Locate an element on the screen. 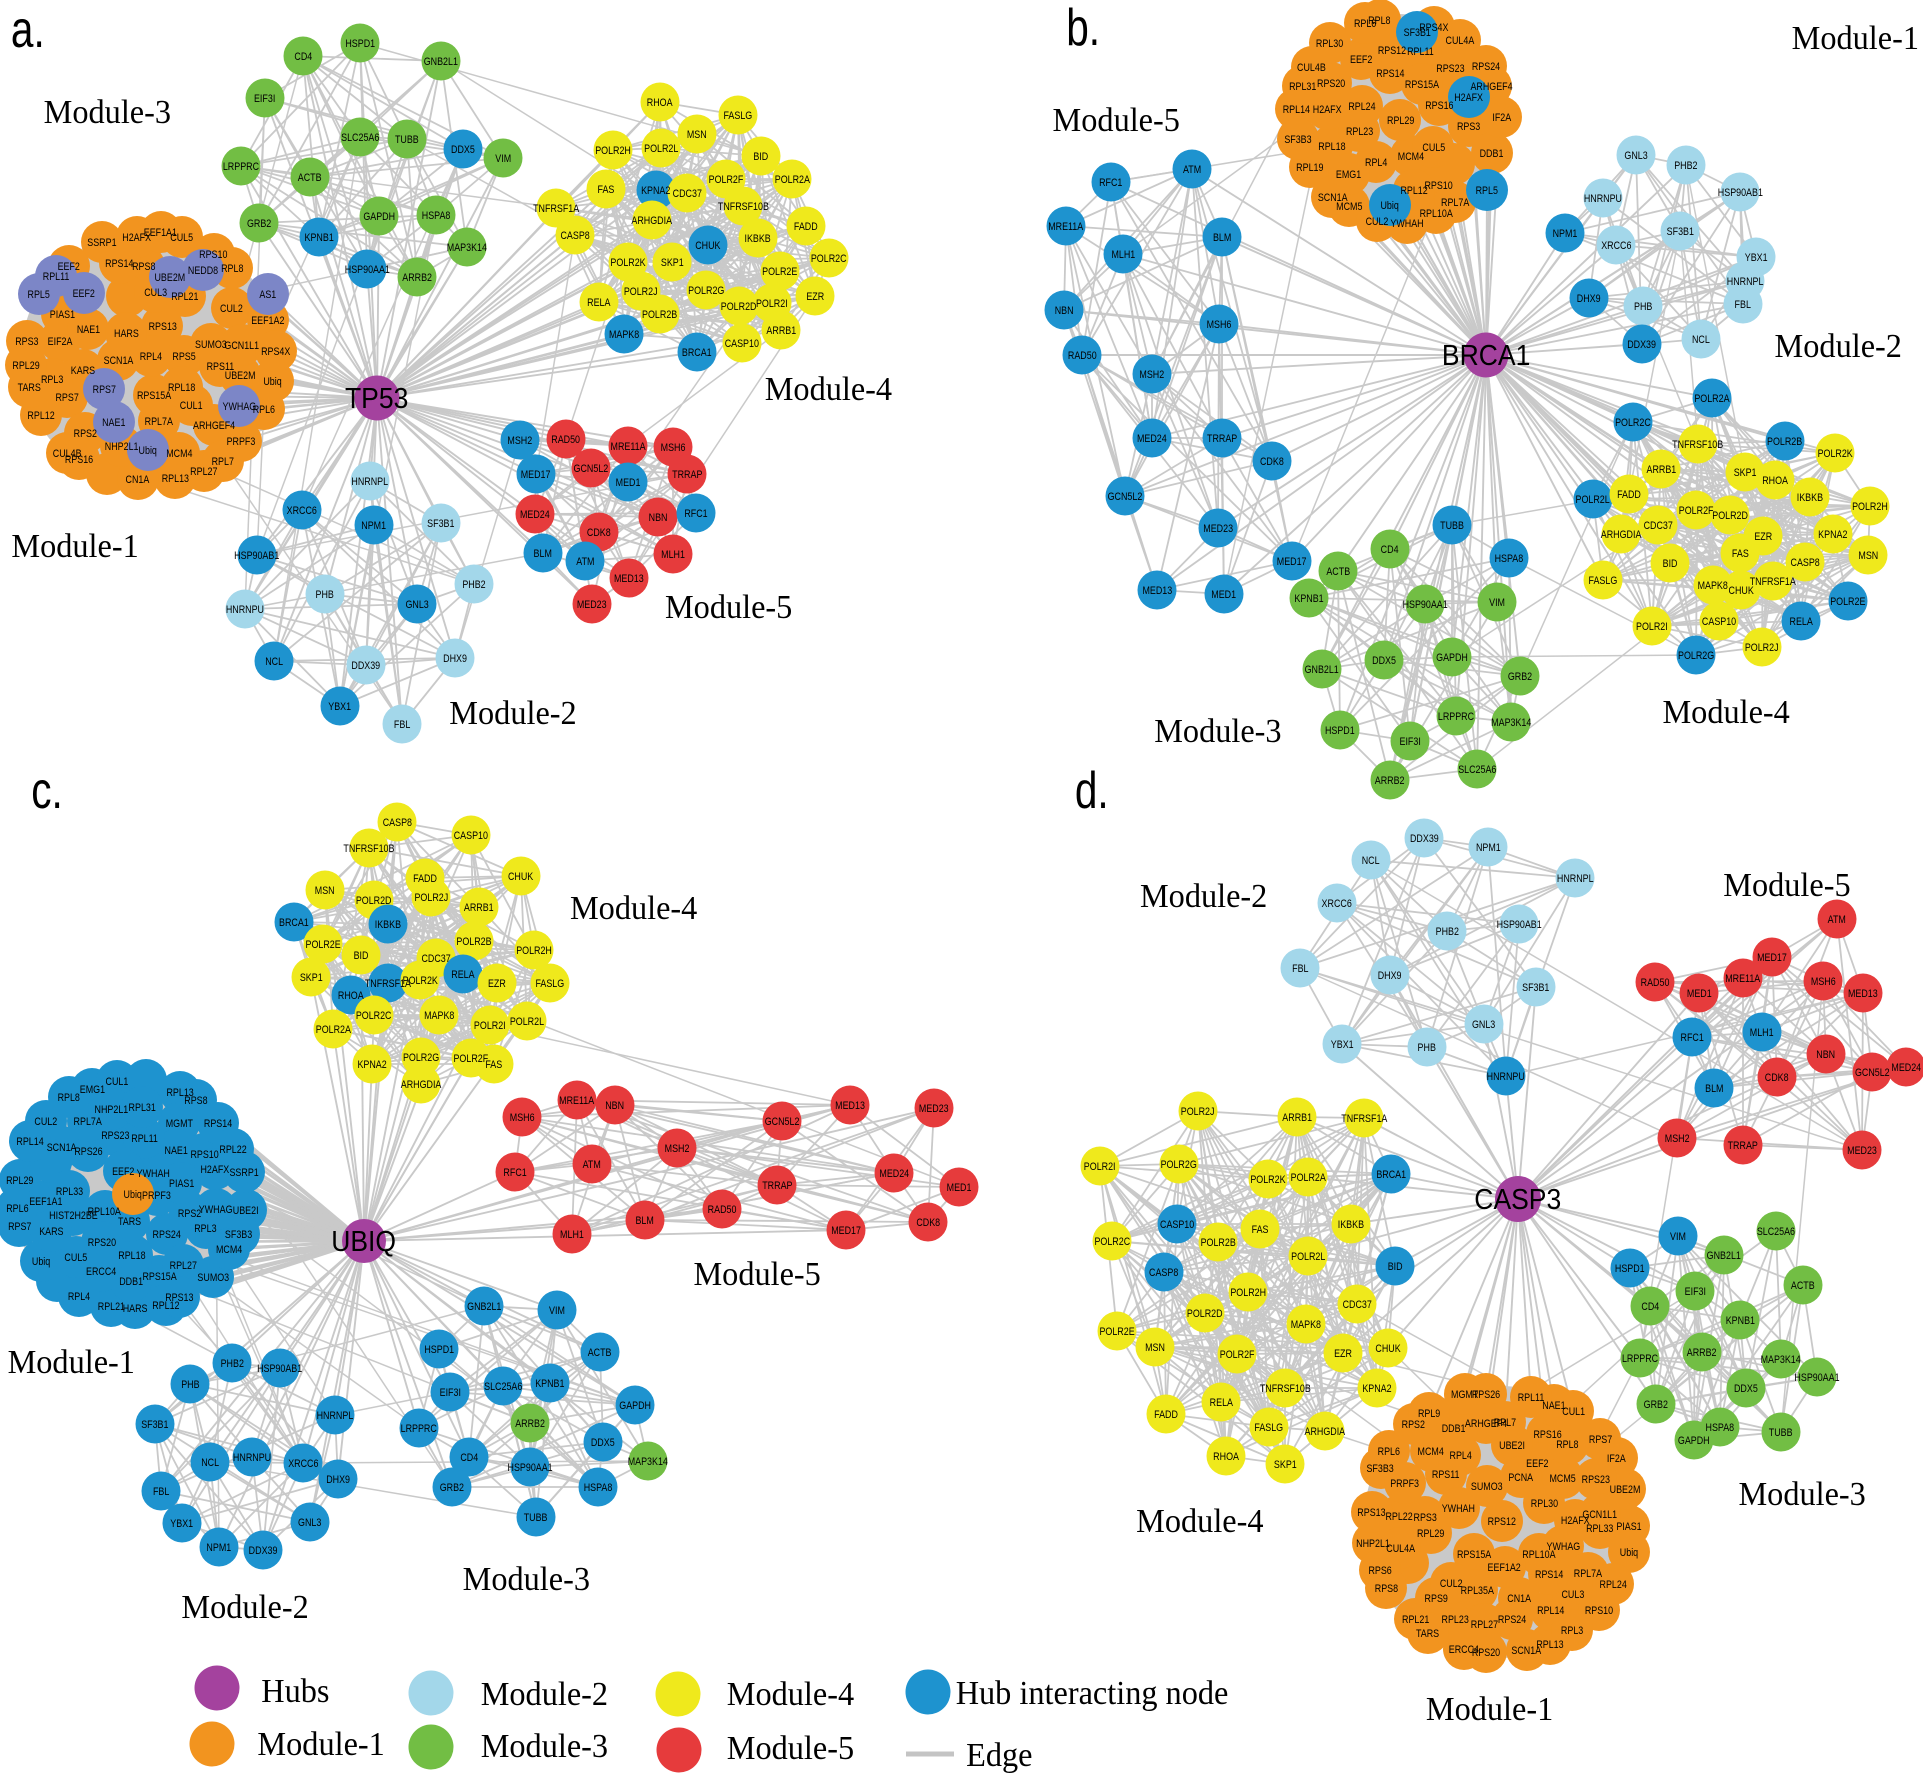 This screenshot has height=1780, width=1923. svg-text: FAS is located at coordinates (605, 190).